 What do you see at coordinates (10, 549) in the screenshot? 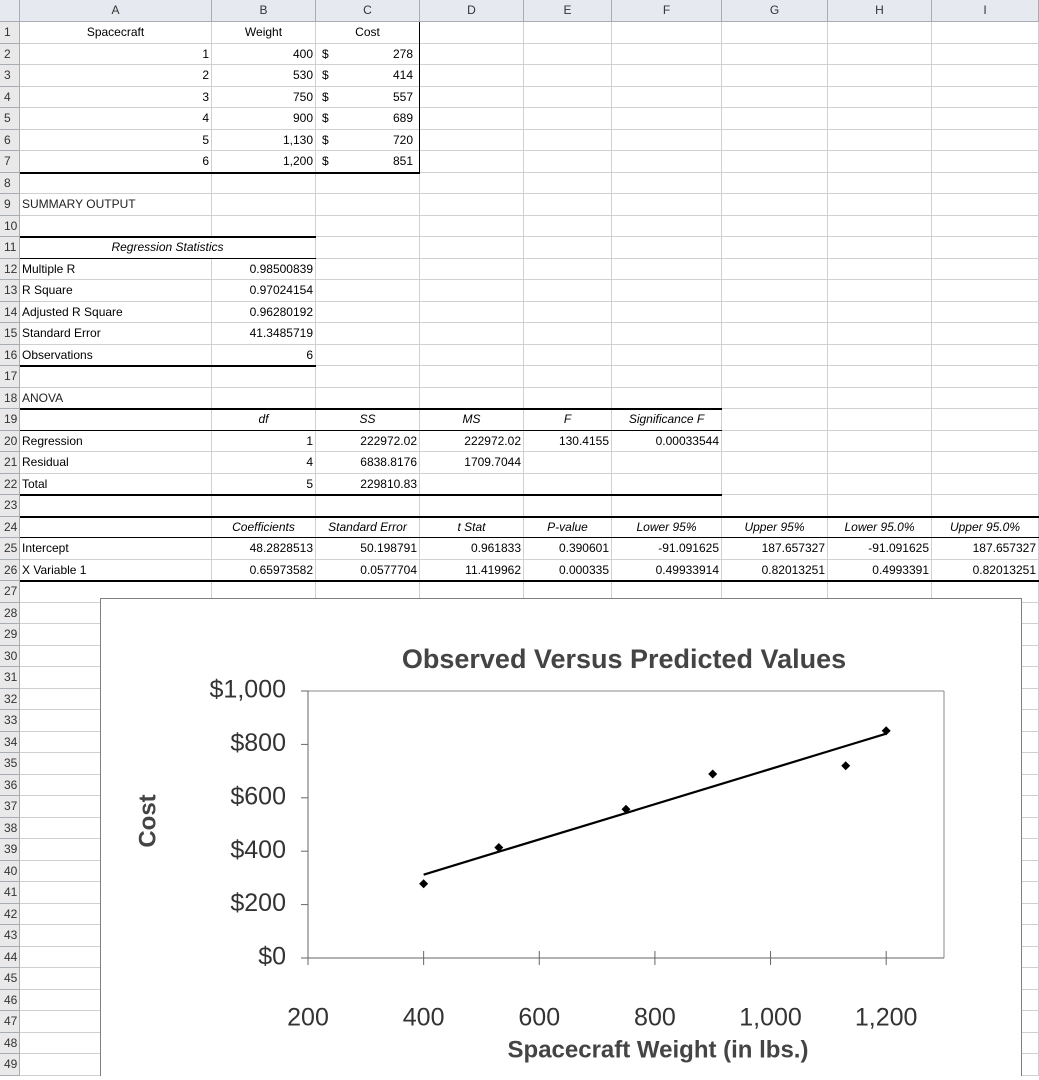
I see `row-header: 25` at bounding box center [10, 549].